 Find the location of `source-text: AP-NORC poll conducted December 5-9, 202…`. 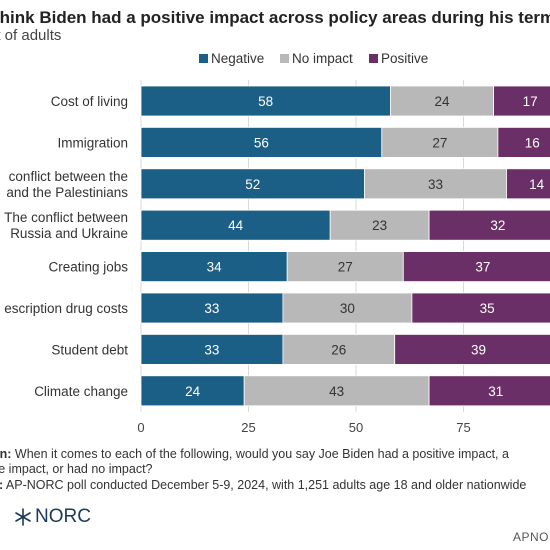

source-text: AP-NORC poll conducted December 5-9, 202… is located at coordinates (265, 485).